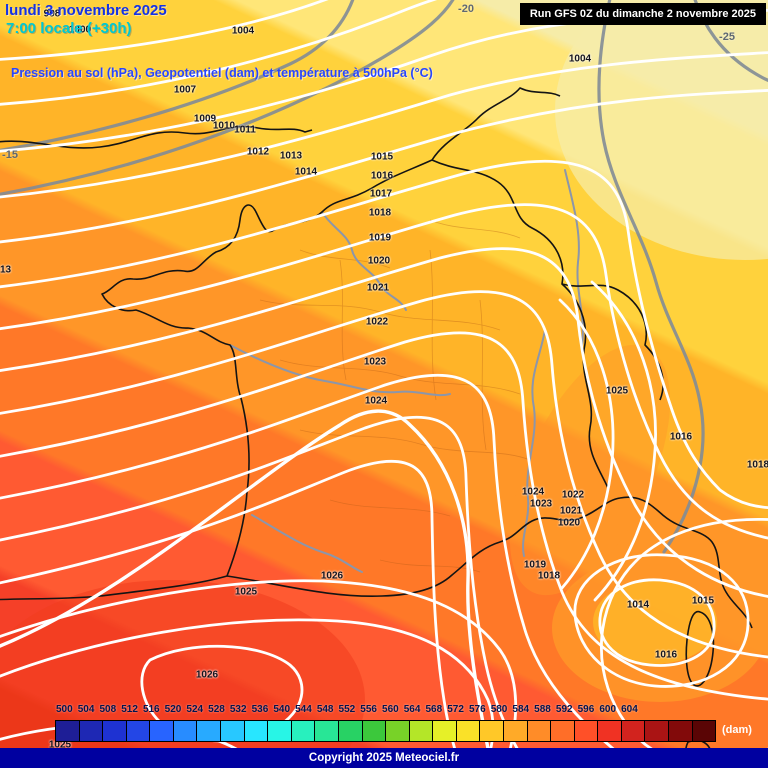 The width and height of the screenshot is (768, 768). I want to click on isobar-label: 1026, so click(207, 675).